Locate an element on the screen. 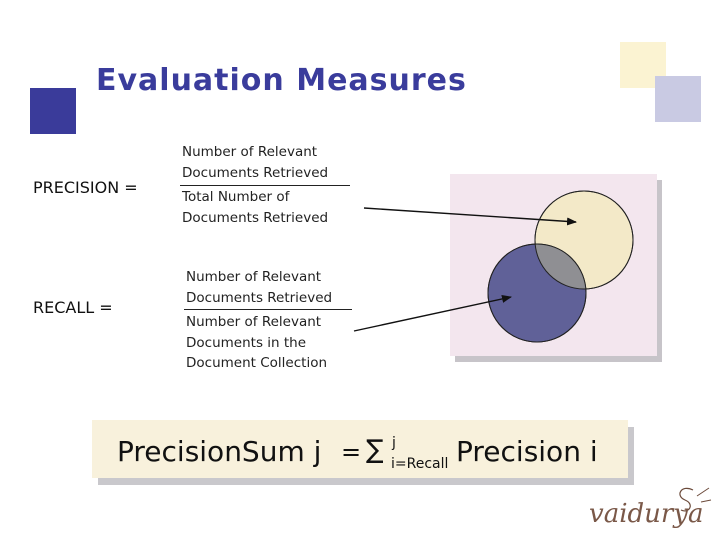 The image size is (720, 540). recall-numerator: Number of Relevant Documents Retrieved is located at coordinates (259, 287).